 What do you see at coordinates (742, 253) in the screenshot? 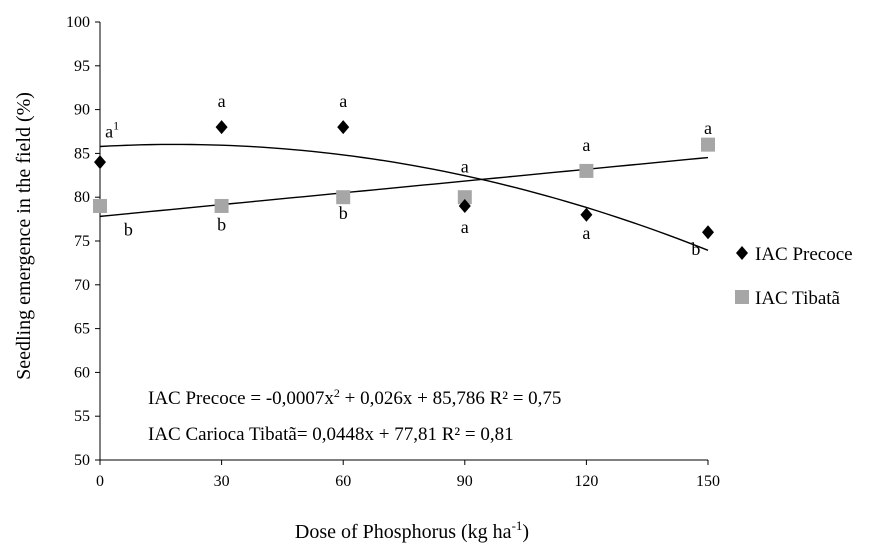
I see `legend-diamond-marker` at bounding box center [742, 253].